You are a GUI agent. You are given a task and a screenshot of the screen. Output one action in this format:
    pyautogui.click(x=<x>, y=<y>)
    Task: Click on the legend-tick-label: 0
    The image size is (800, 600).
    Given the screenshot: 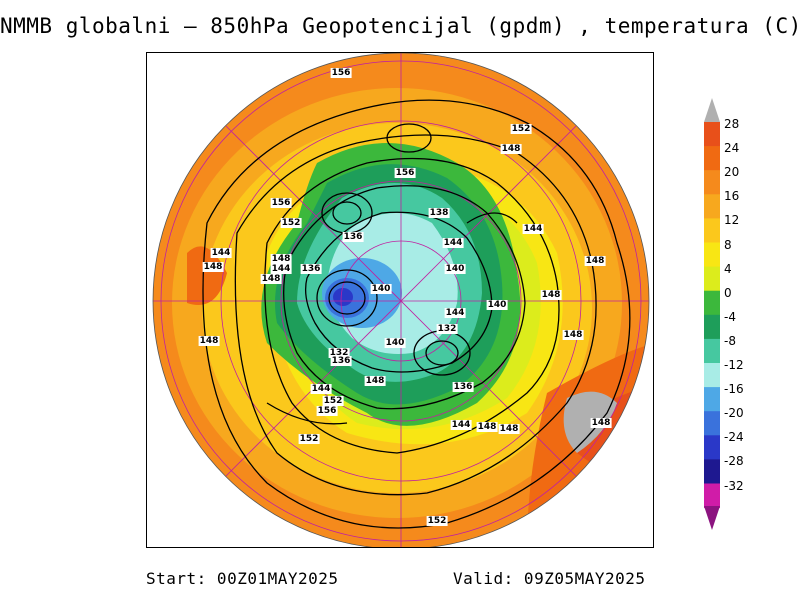 What is the action you would take?
    pyautogui.click(x=728, y=292)
    